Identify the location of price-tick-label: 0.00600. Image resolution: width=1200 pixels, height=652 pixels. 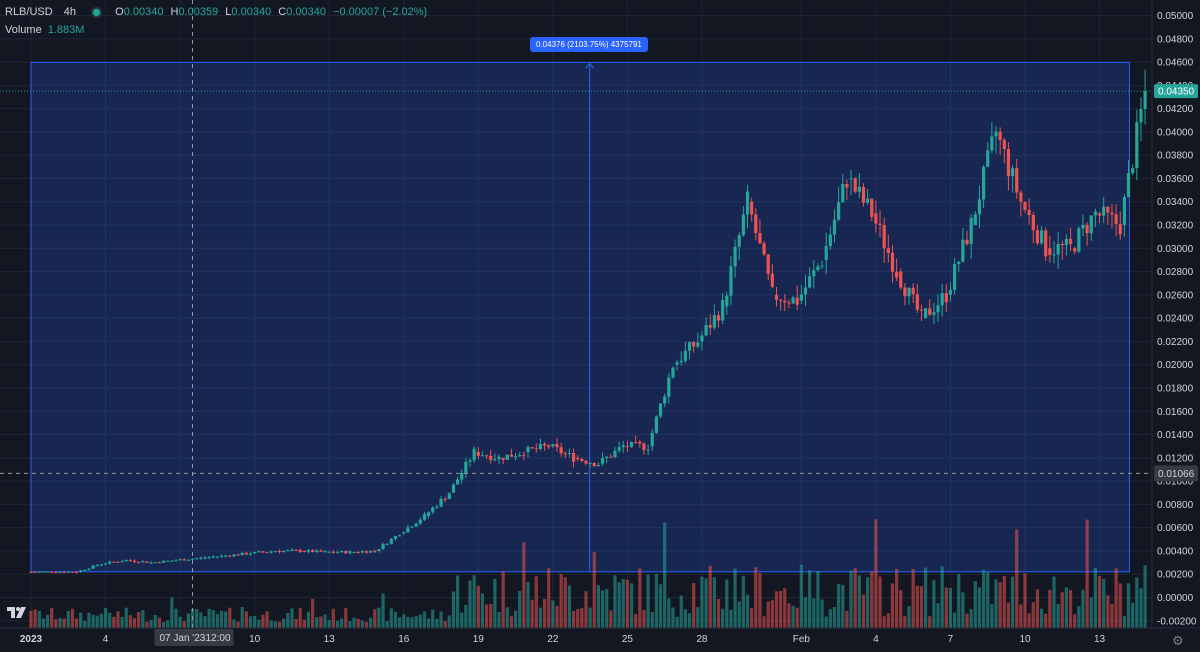
(1175, 528).